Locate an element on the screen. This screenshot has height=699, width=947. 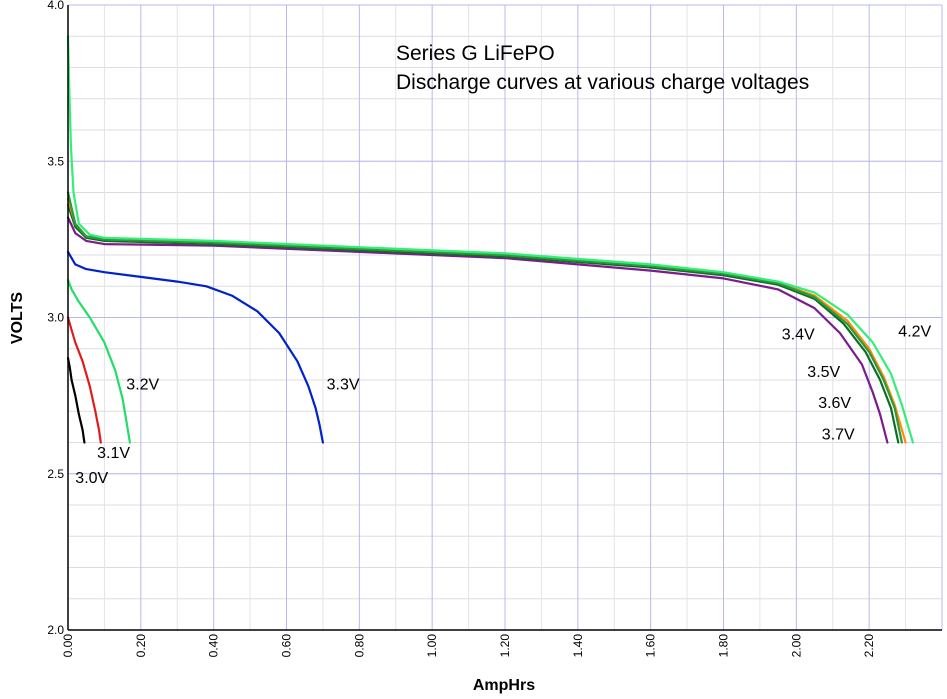
y-tick-label: 3.5 is located at coordinates (55, 161).